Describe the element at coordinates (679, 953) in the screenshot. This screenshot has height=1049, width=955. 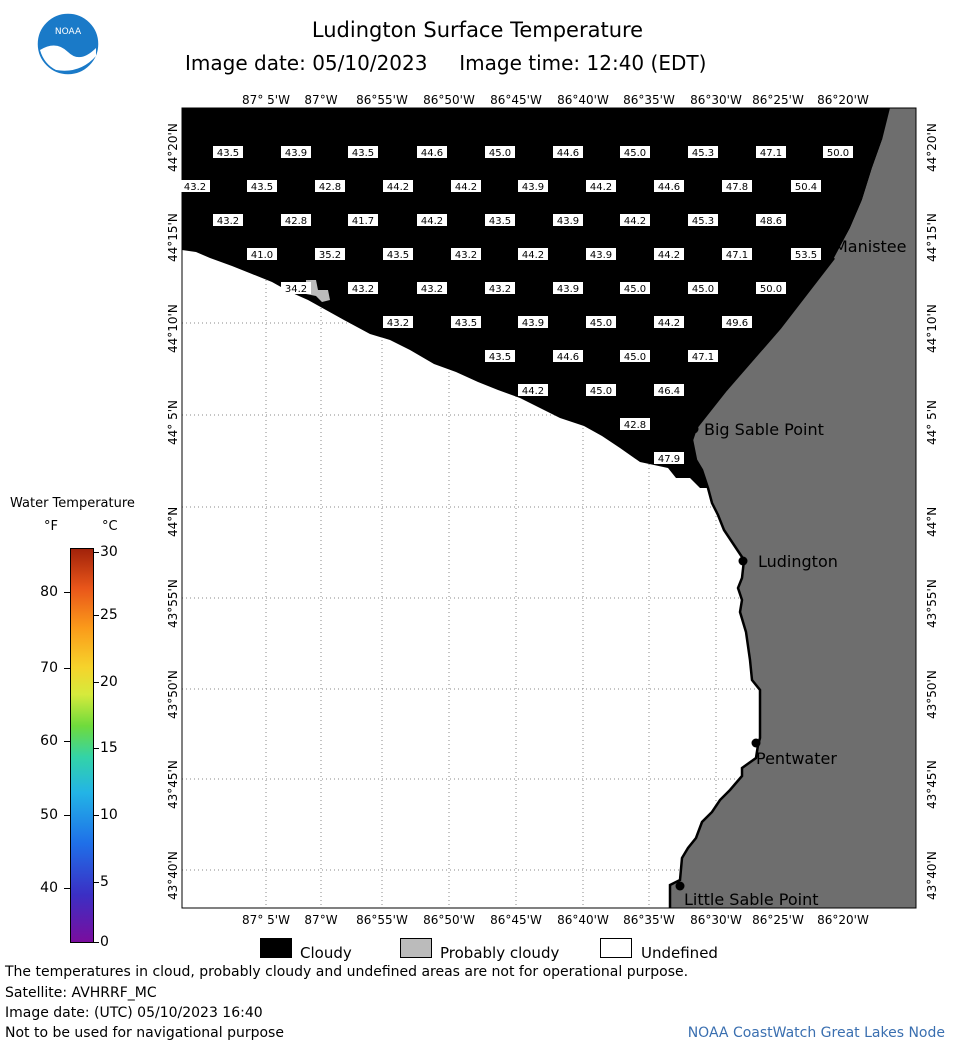
I see `undefined-label: Undefined` at that location.